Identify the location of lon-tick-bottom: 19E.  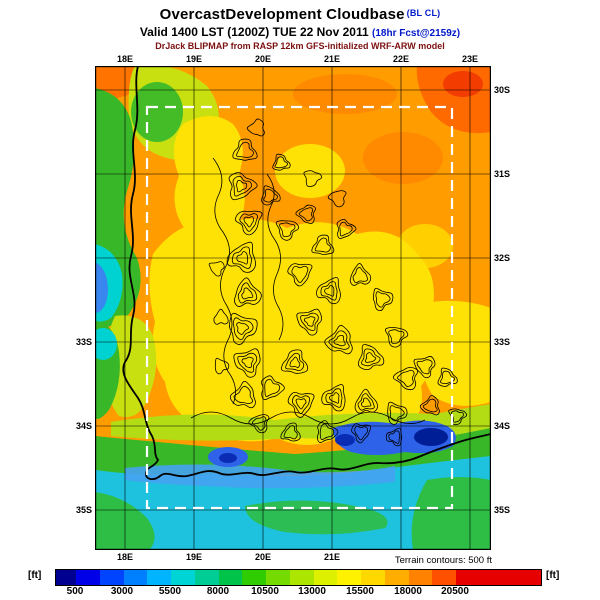
(193, 557).